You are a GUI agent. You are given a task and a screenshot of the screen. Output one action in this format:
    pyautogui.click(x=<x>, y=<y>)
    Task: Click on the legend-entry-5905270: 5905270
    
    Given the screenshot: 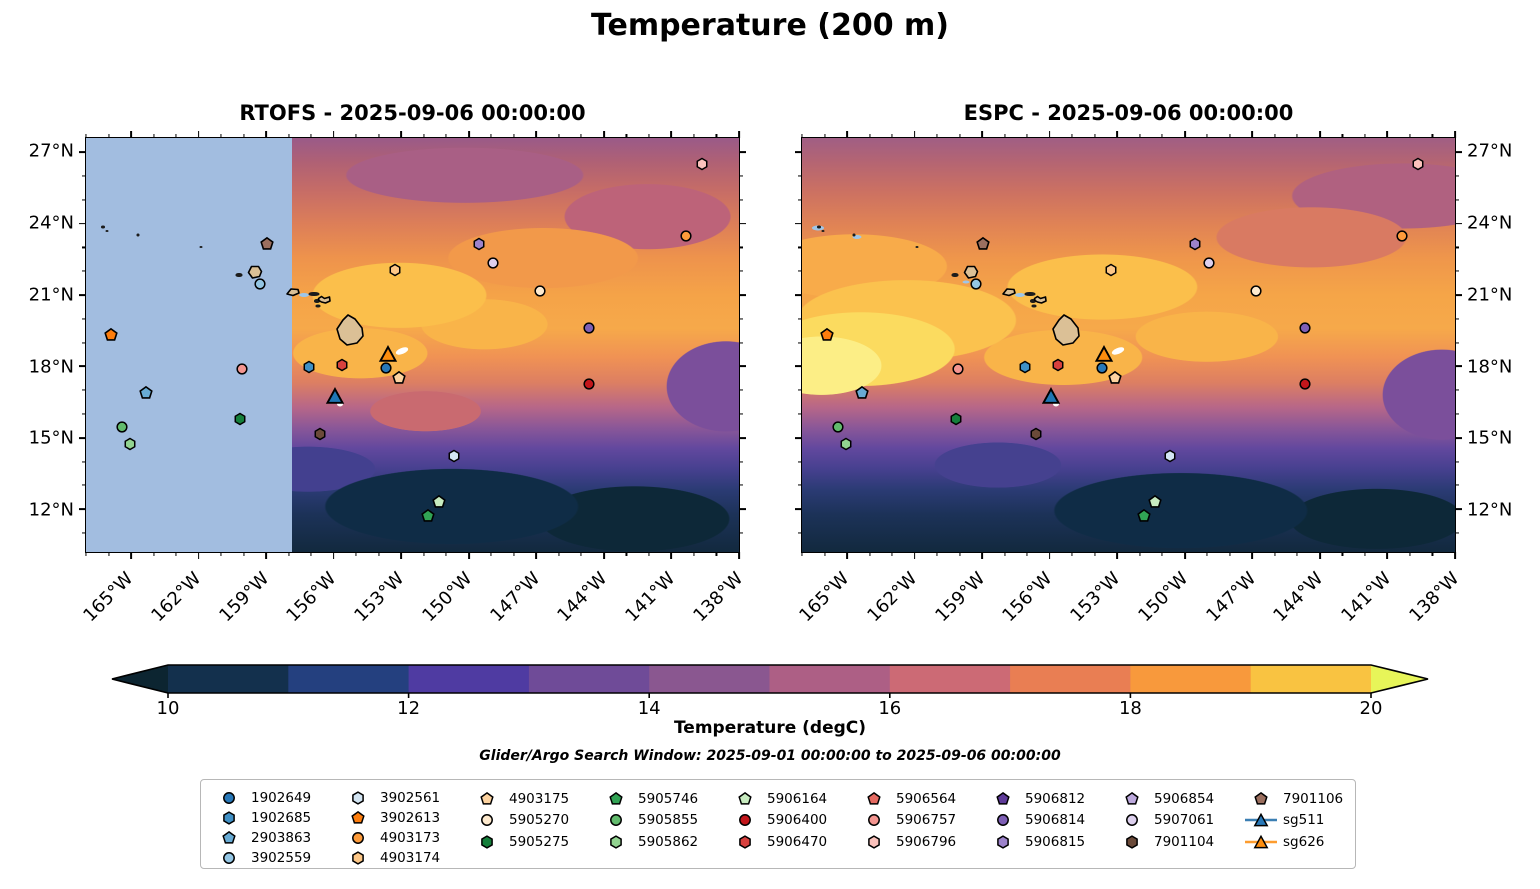 What is the action you would take?
    pyautogui.click(x=535, y=821)
    